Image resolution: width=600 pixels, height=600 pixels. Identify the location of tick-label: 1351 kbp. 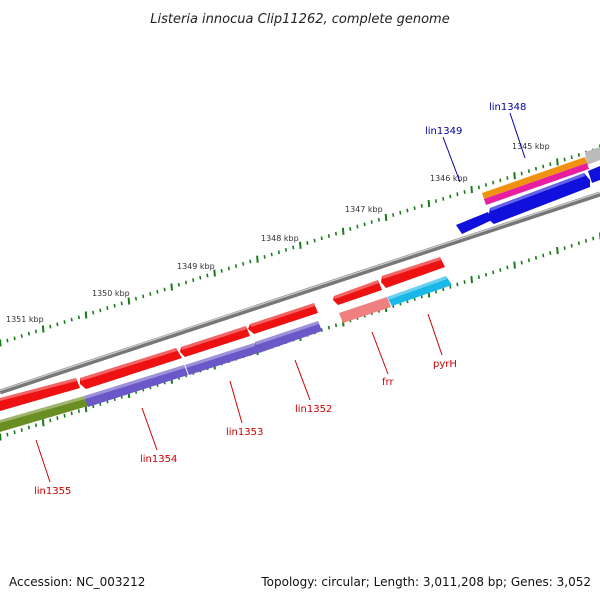
(25, 319).